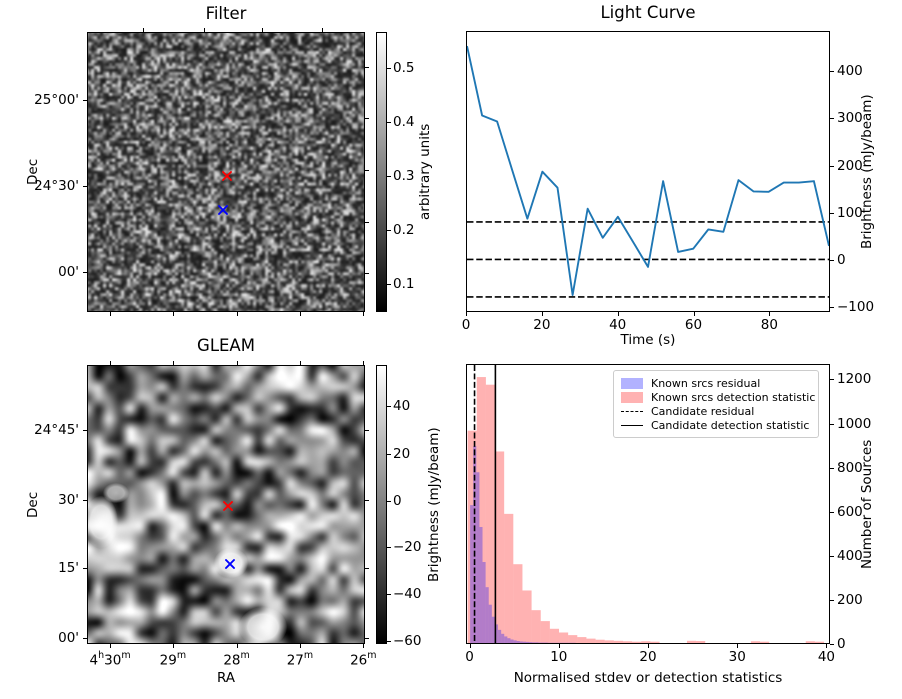 The image size is (902, 699). Describe the element at coordinates (542, 325) in the screenshot. I see `lightcurve-xtick-label: 20` at that location.